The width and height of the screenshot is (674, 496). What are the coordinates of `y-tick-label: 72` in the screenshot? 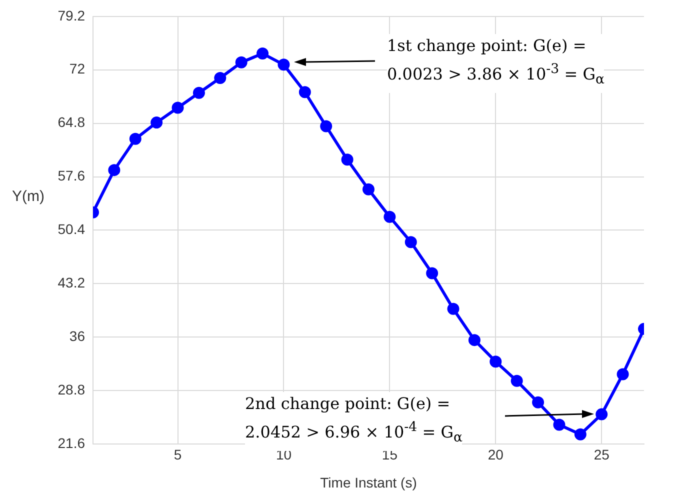 It's located at (77, 68).